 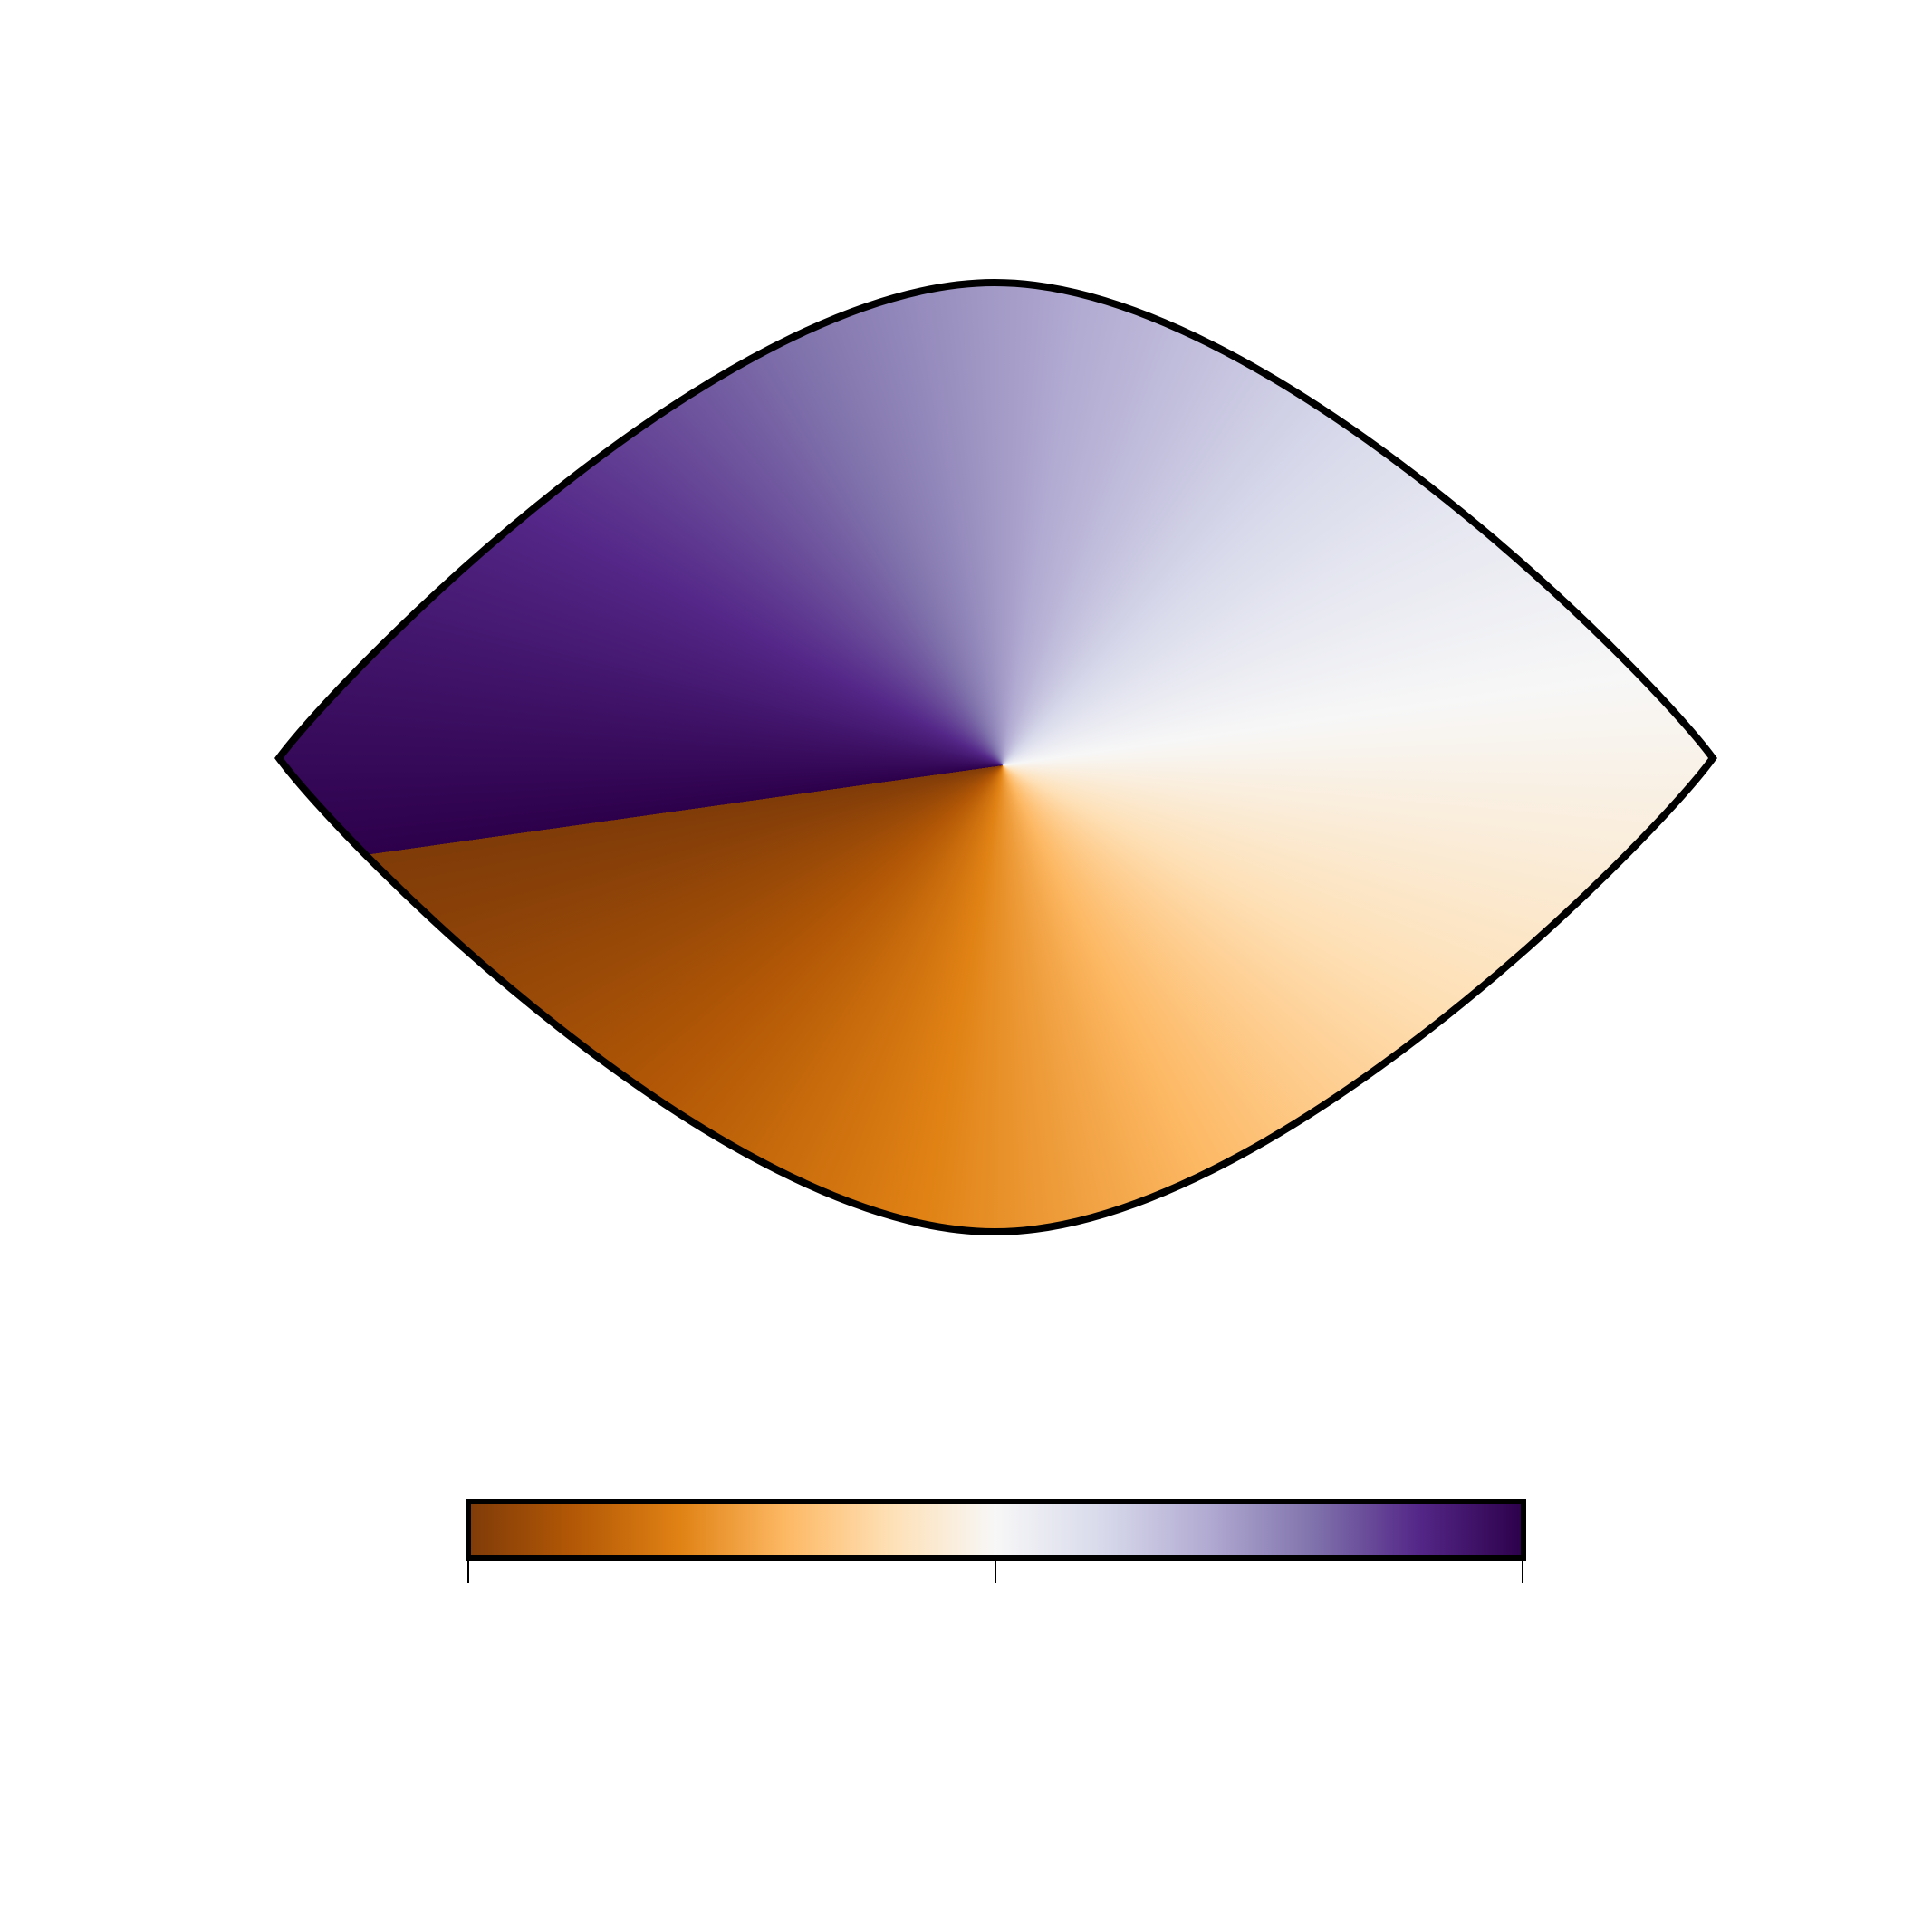 What do you see at coordinates (996, 1530) in the screenshot?
I see `colorbar` at bounding box center [996, 1530].